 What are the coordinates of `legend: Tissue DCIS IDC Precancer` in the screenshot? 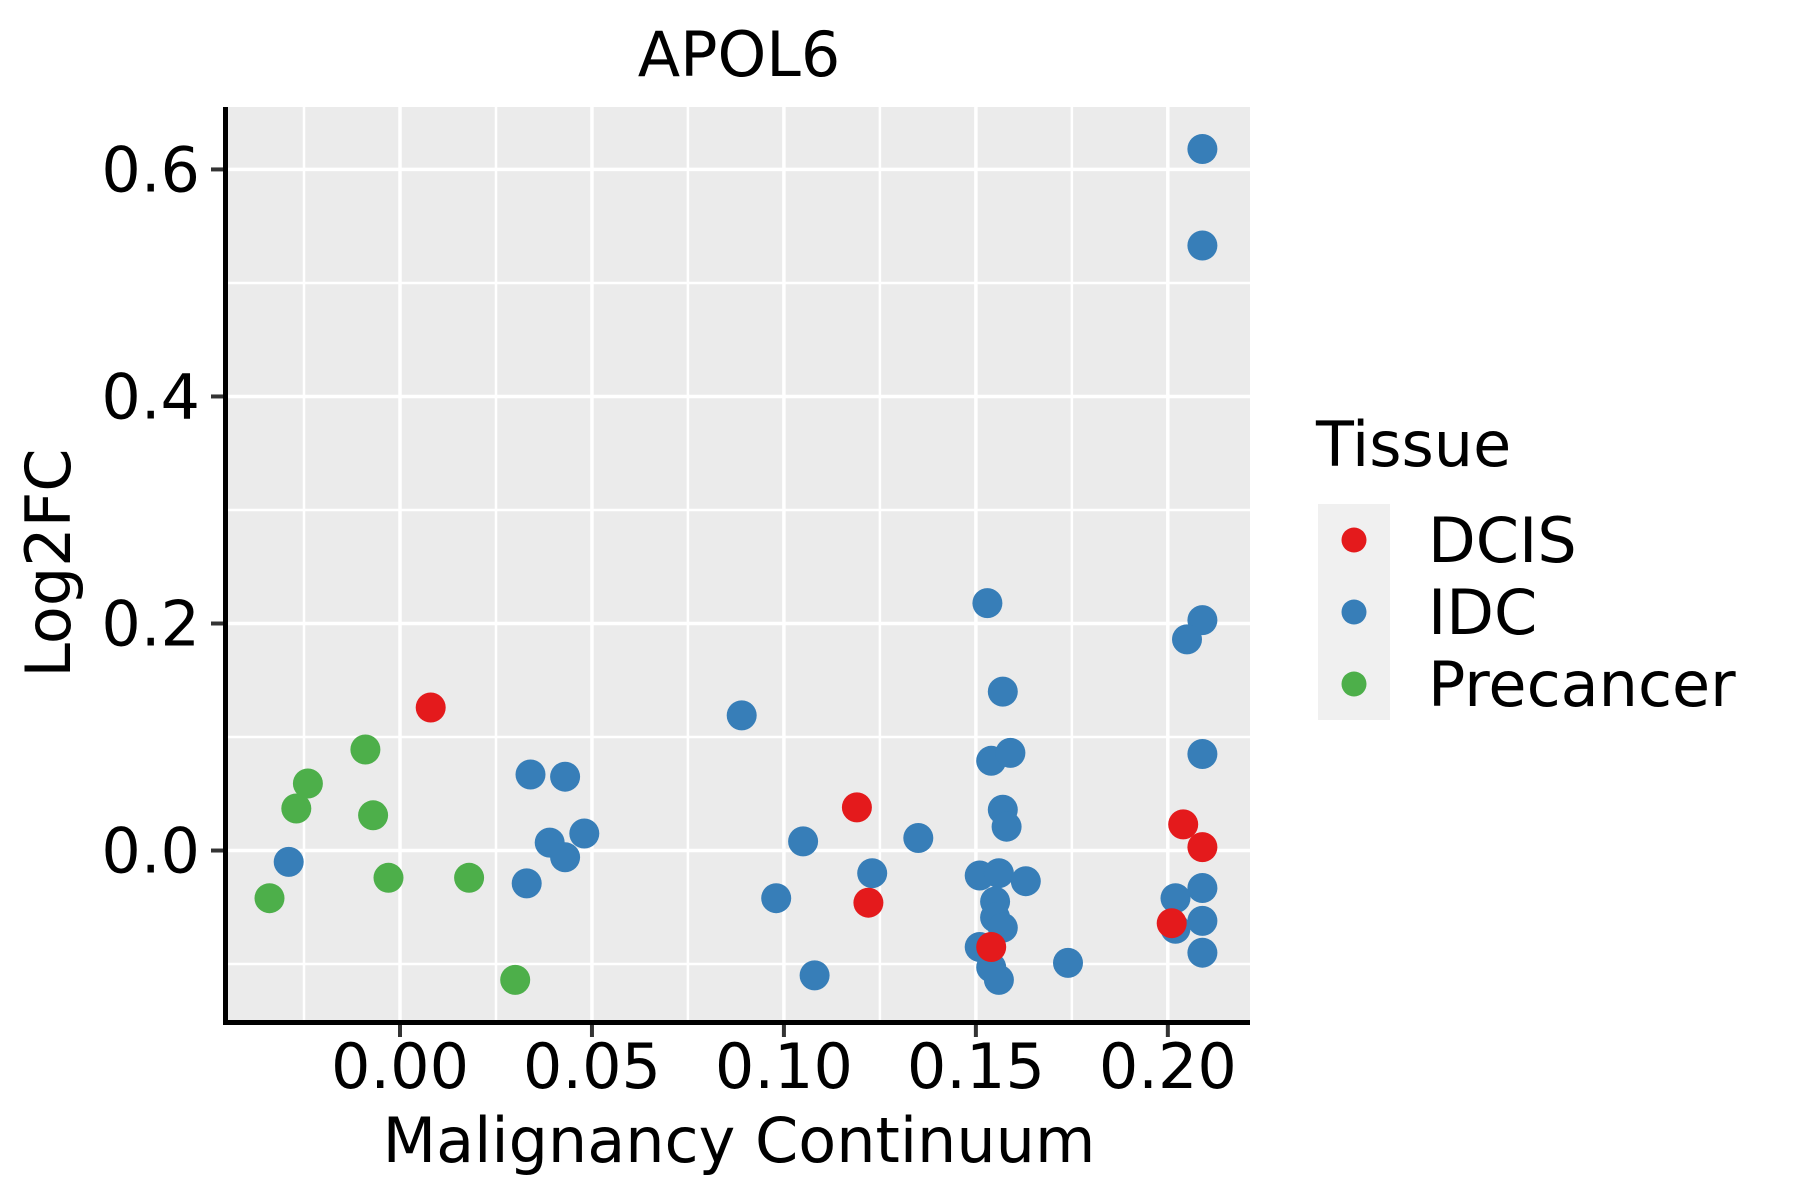 It's located at (1525, 564).